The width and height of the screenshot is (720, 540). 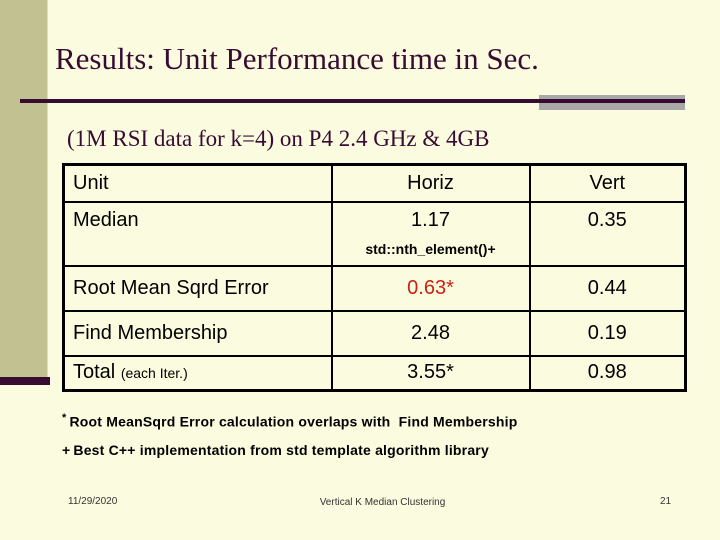 What do you see at coordinates (197, 373) in the screenshot?
I see `cell-unit-total: Total (each Iter.)` at bounding box center [197, 373].